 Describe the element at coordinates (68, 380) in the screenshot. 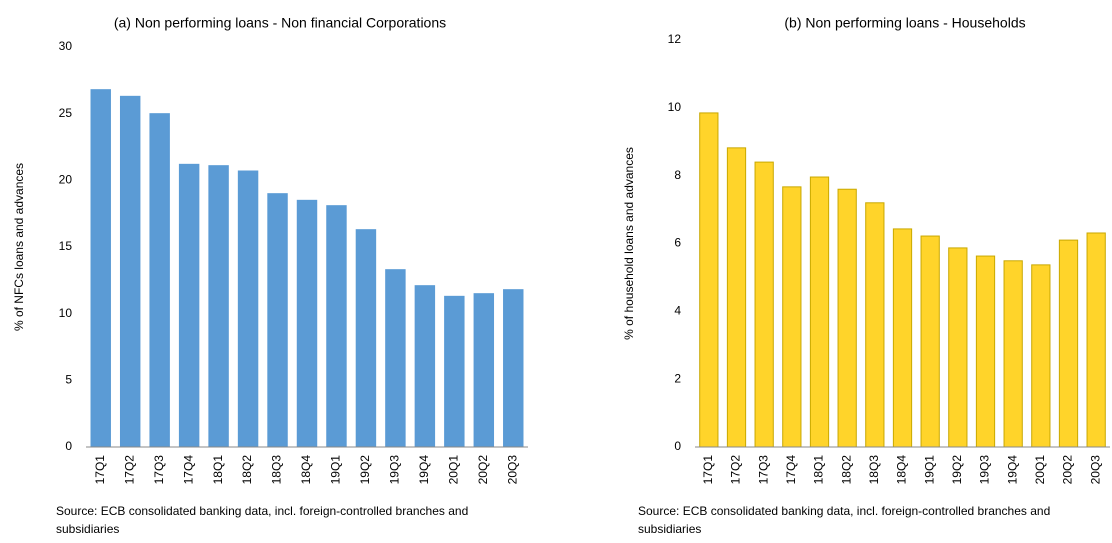

I see `y-tick-label: 5` at that location.